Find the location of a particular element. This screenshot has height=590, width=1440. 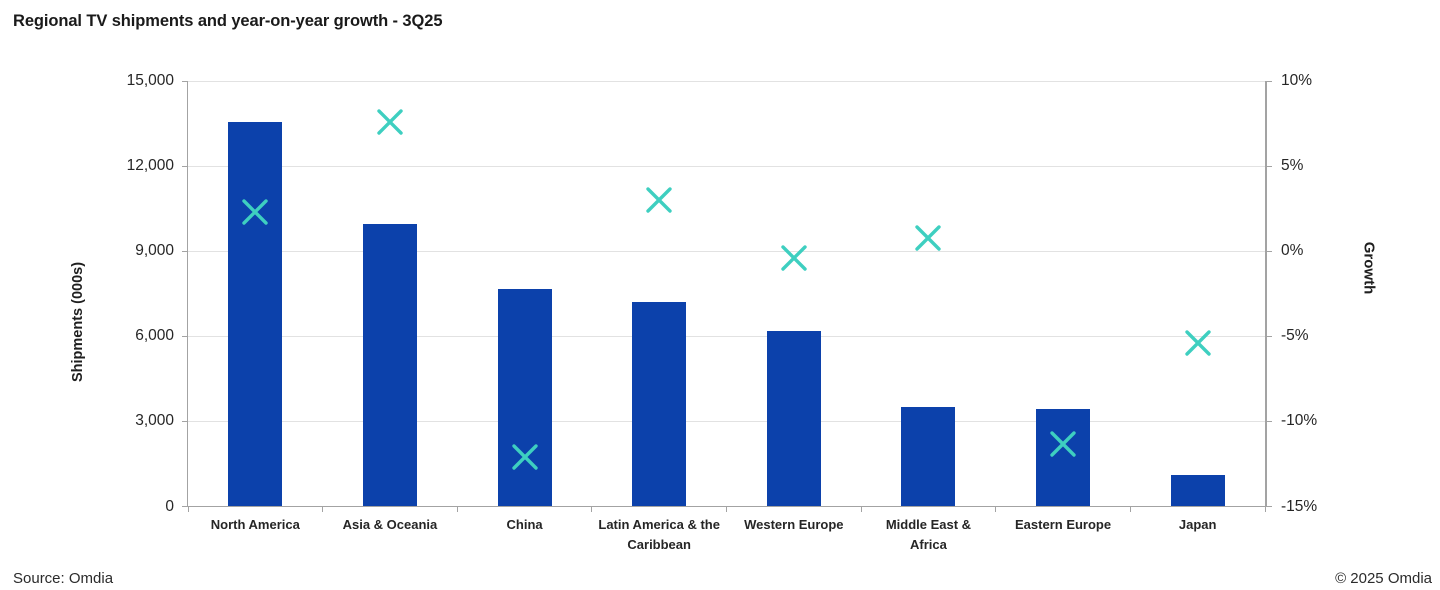

y-axis-tick-label: 15,000 is located at coordinates (150, 80).